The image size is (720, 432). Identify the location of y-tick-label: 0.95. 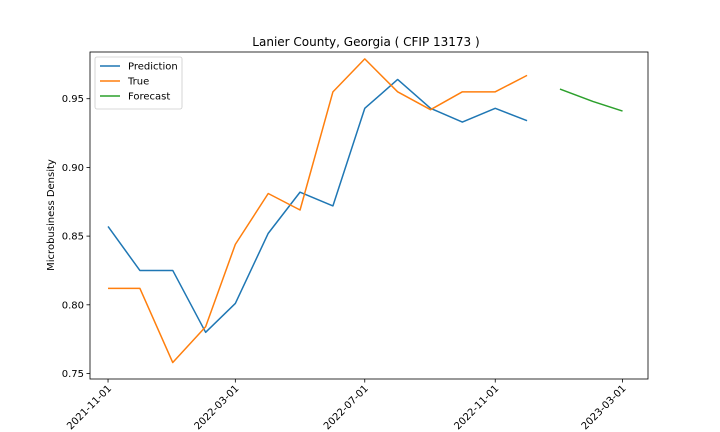
(73, 99).